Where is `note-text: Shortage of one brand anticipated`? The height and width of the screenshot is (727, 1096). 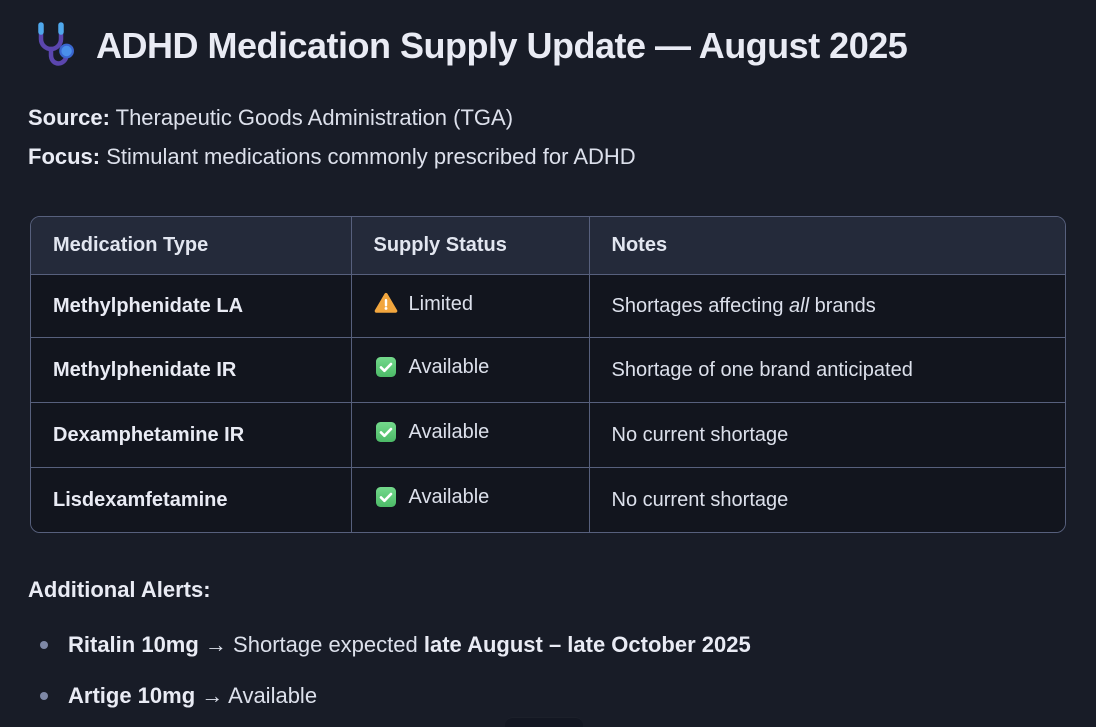 note-text: Shortage of one brand anticipated is located at coordinates (762, 369).